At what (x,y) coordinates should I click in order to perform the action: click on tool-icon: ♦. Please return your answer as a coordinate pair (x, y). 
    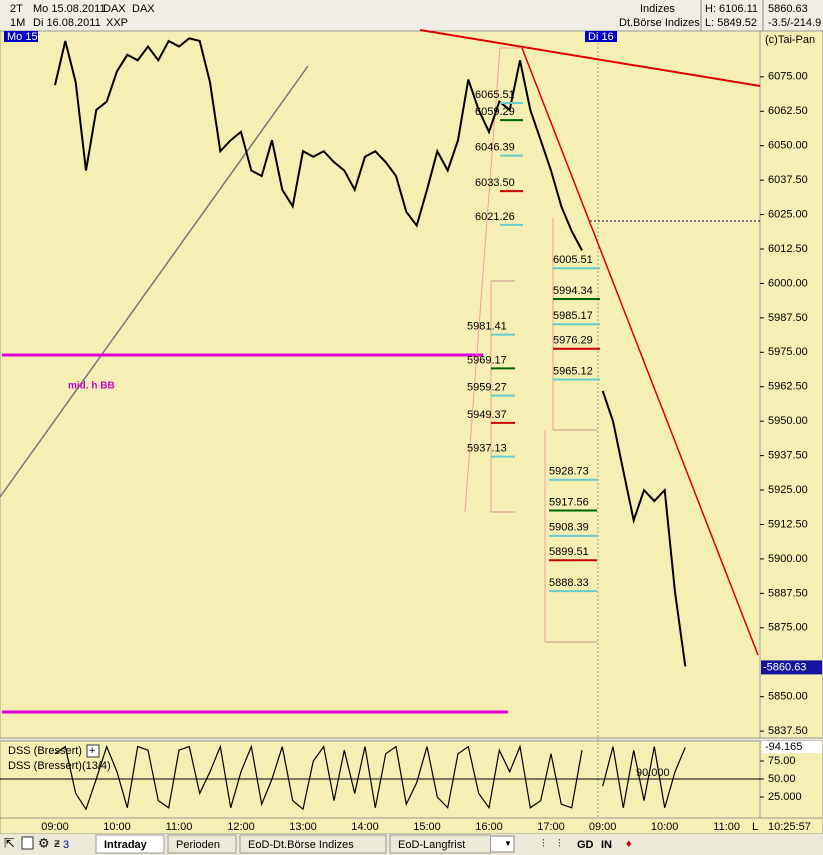
    Looking at the image, I should click on (629, 844).